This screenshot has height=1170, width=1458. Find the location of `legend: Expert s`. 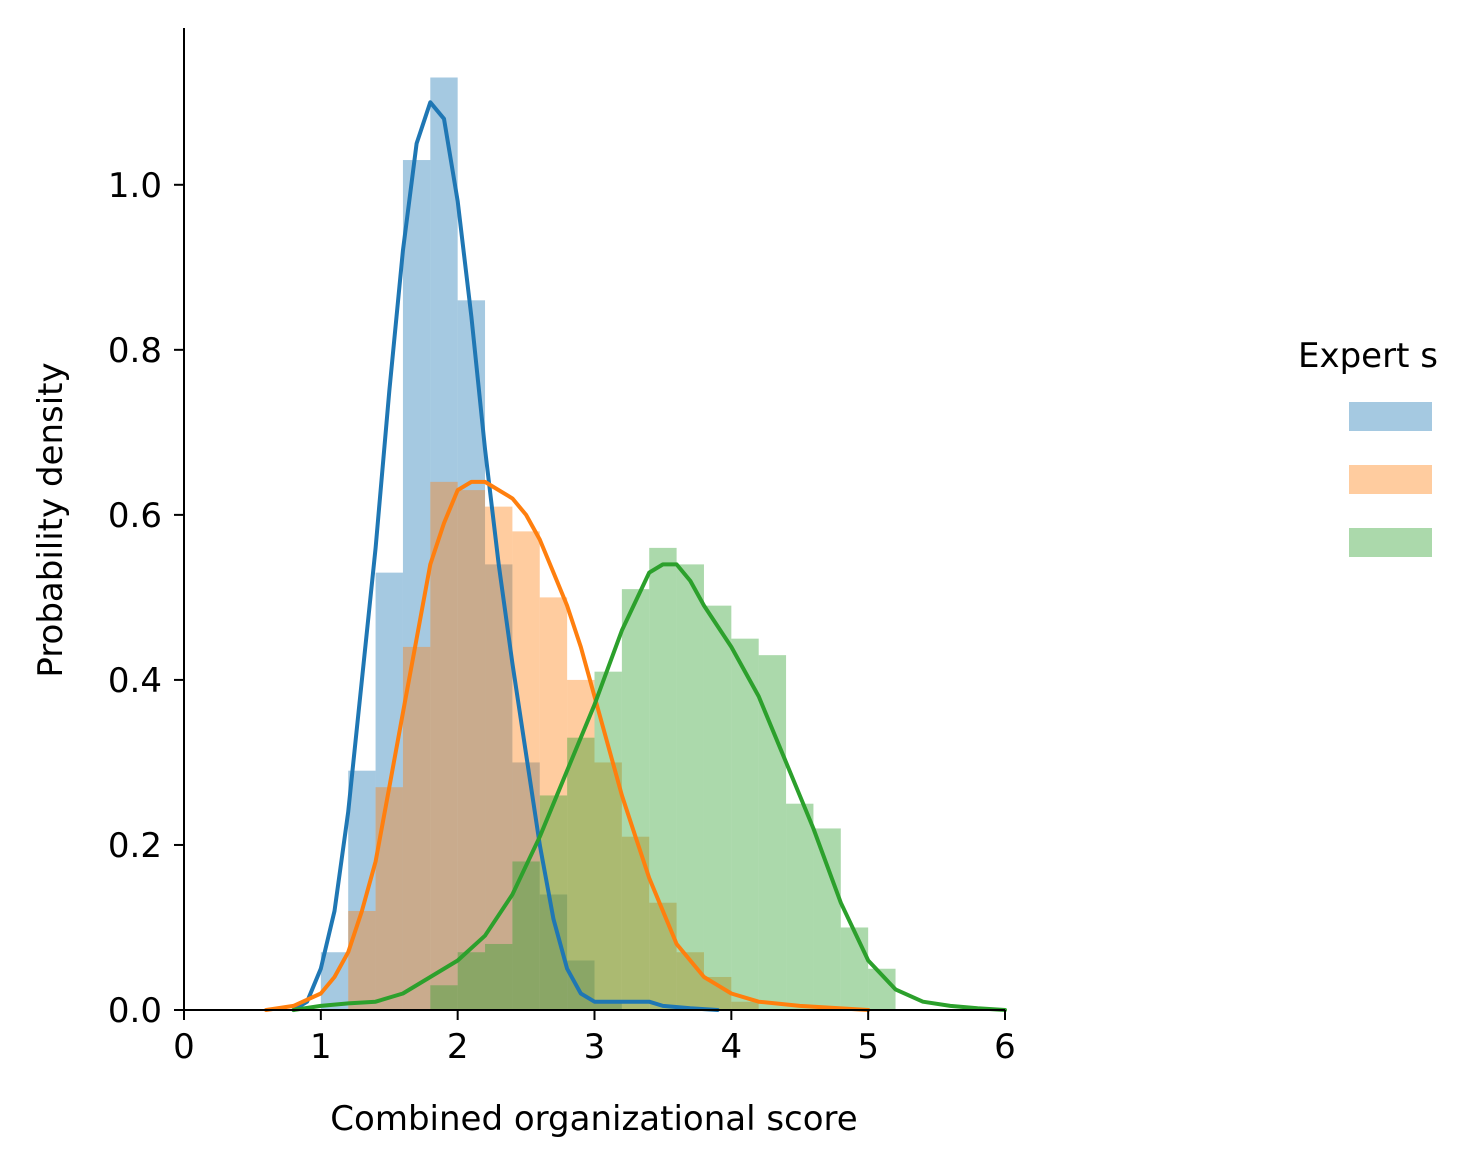

legend: Expert s is located at coordinates (1368, 446).